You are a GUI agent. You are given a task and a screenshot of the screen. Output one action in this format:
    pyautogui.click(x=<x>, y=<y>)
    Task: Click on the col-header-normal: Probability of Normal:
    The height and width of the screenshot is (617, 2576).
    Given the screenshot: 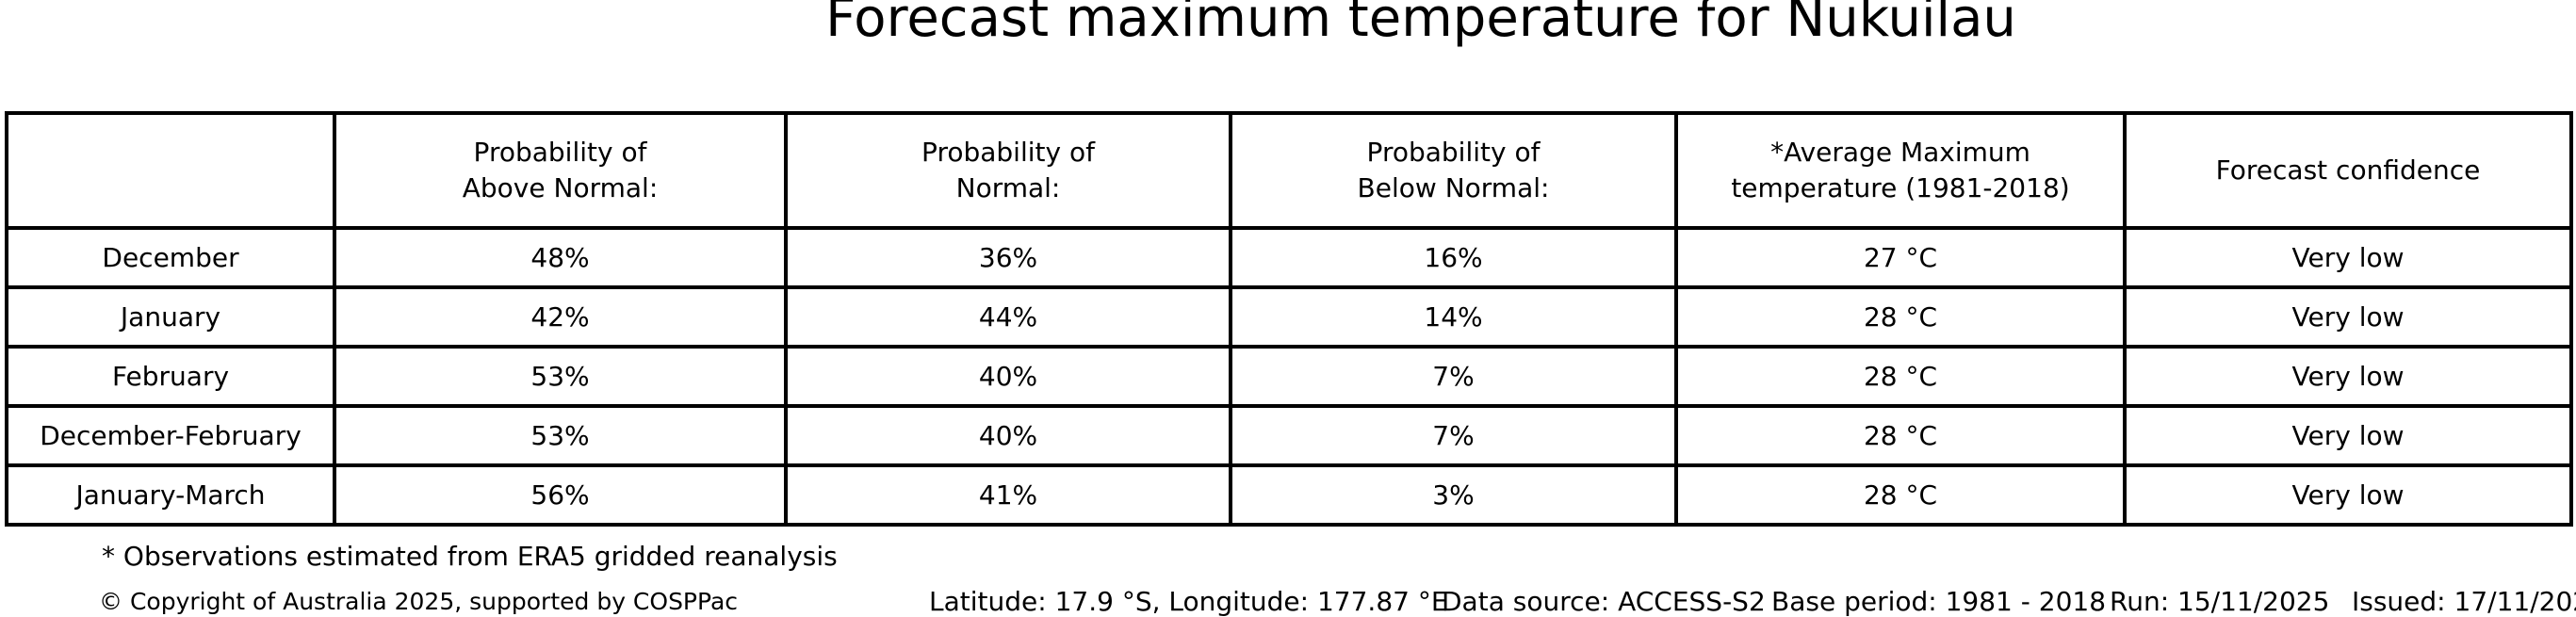 What is the action you would take?
    pyautogui.click(x=1008, y=170)
    